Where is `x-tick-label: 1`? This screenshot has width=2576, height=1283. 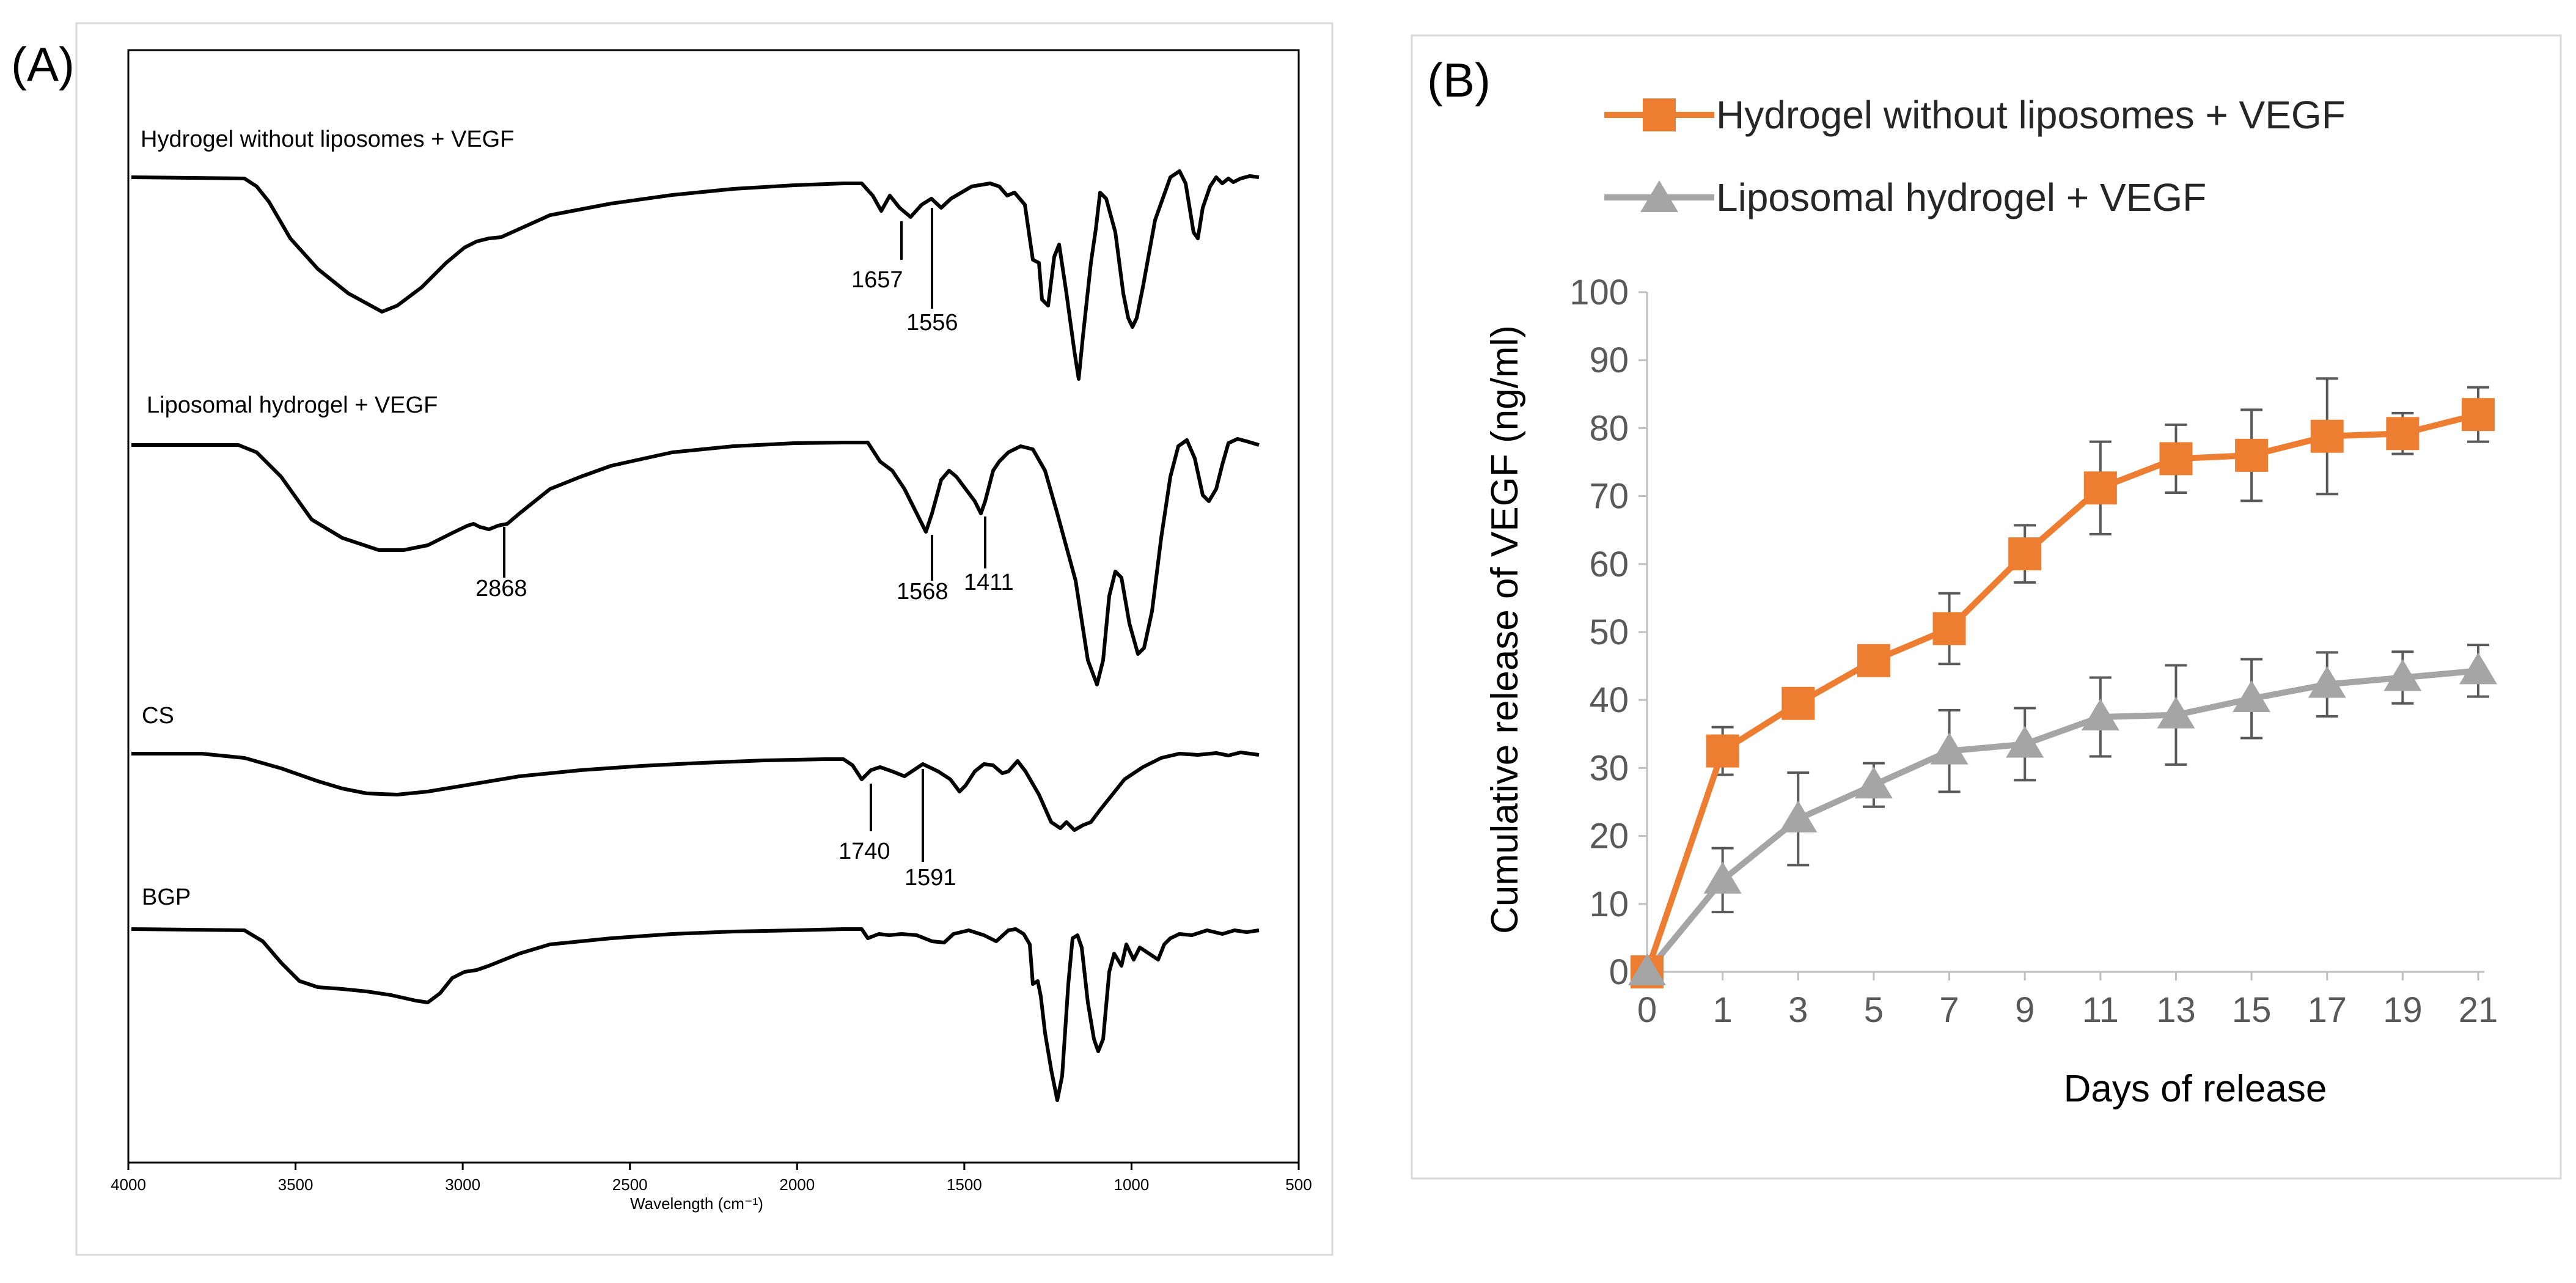 x-tick-label: 1 is located at coordinates (1723, 1010).